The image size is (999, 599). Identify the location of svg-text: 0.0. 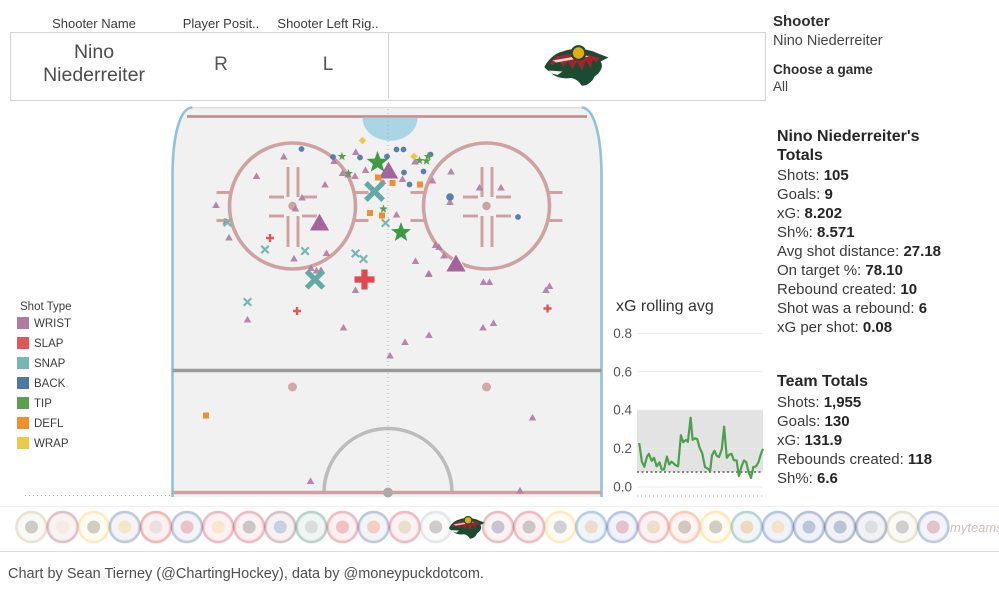
(622, 487).